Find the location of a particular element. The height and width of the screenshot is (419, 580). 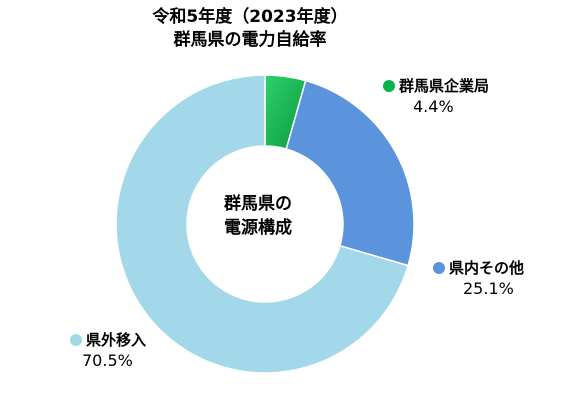

slice-label-kigyokyoku: 群馬県企業局 4.4% is located at coordinates (436, 97).